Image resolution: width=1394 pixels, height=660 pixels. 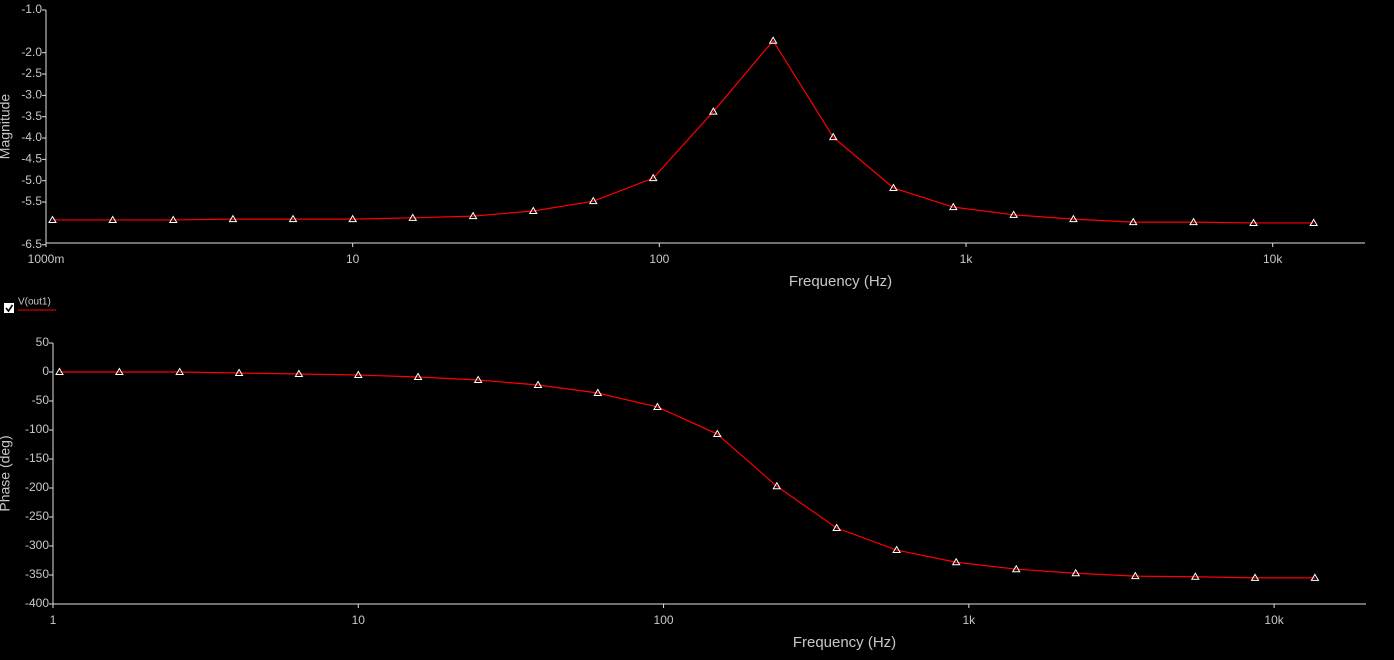 I want to click on y-tick-label: -5.0, so click(x=31, y=180).